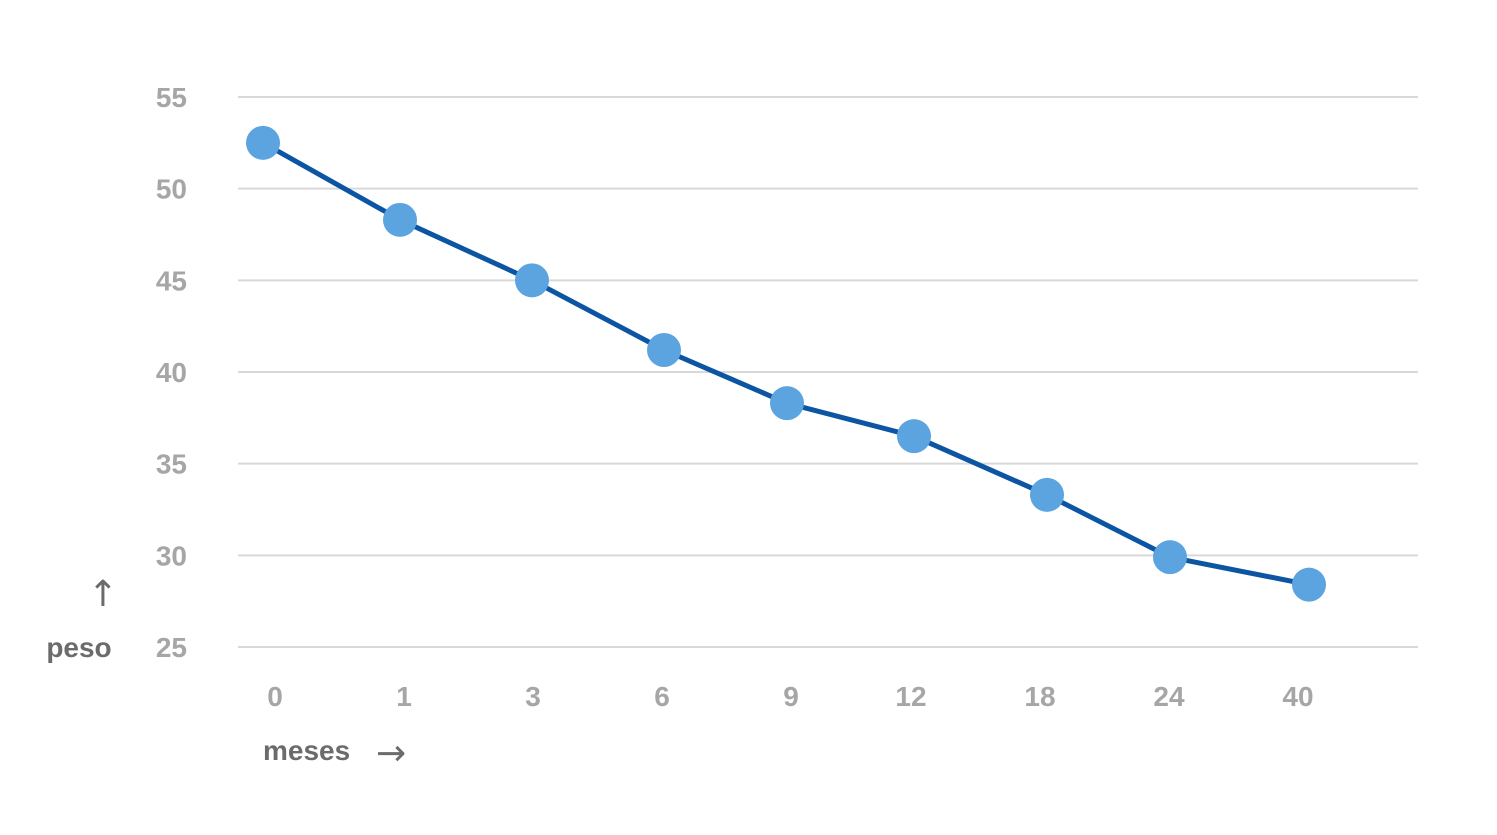  I want to click on x-tick-label-18: 18, so click(1039, 696).